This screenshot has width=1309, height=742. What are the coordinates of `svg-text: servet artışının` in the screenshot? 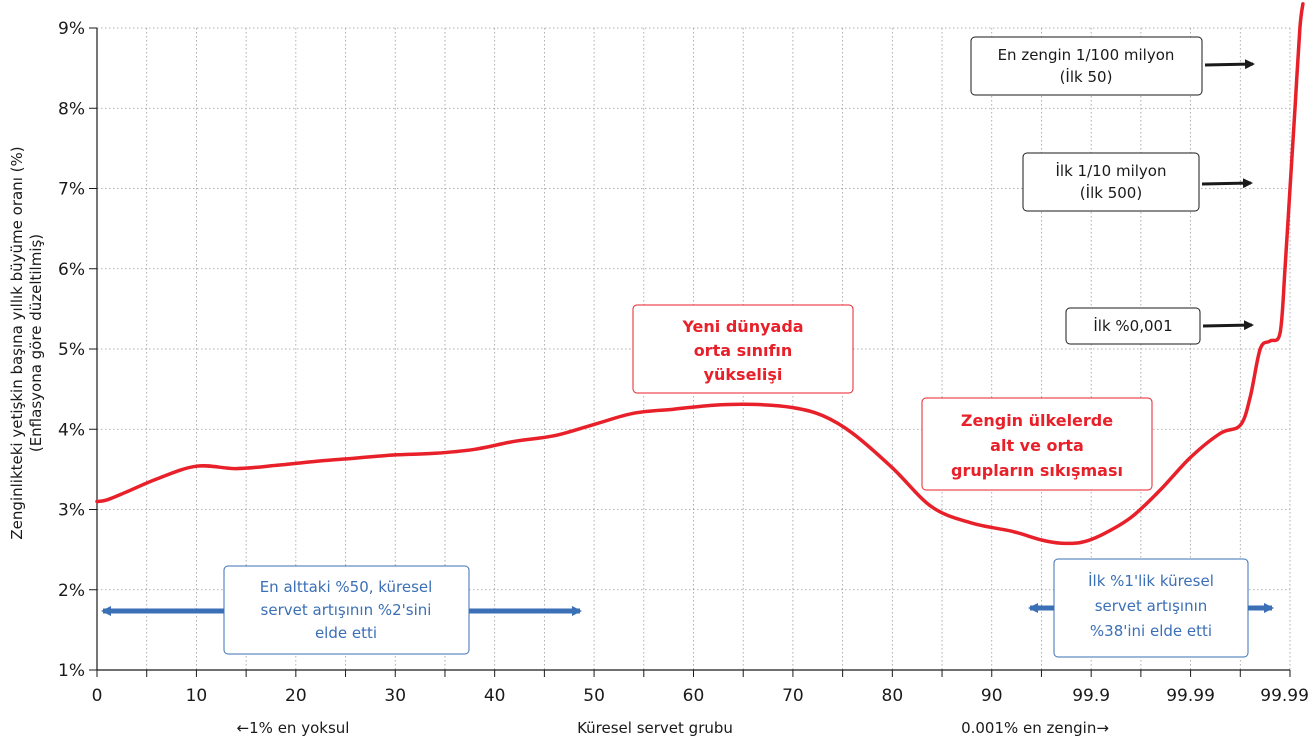 It's located at (1151, 606).